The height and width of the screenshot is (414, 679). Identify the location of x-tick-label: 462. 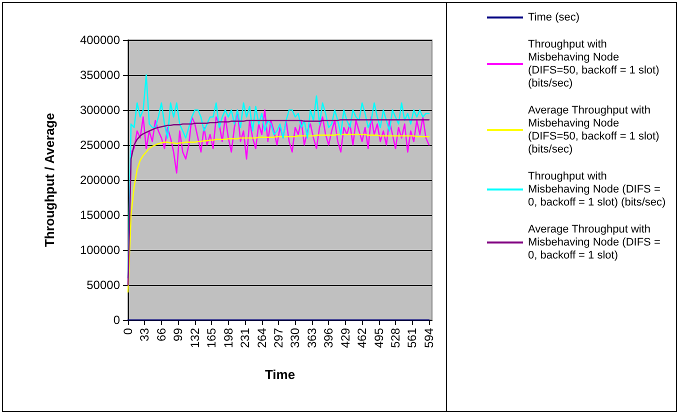
(362, 338).